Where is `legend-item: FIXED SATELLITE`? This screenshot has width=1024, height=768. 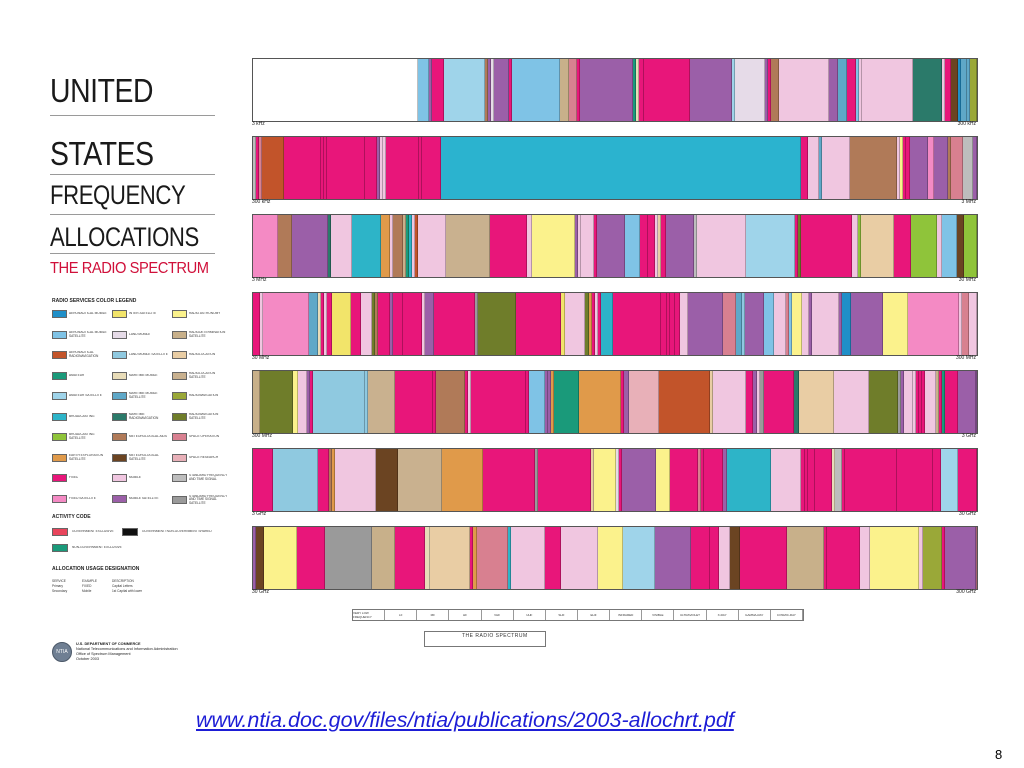
legend-item: FIXED SATELLITE is located at coordinates (81, 498).